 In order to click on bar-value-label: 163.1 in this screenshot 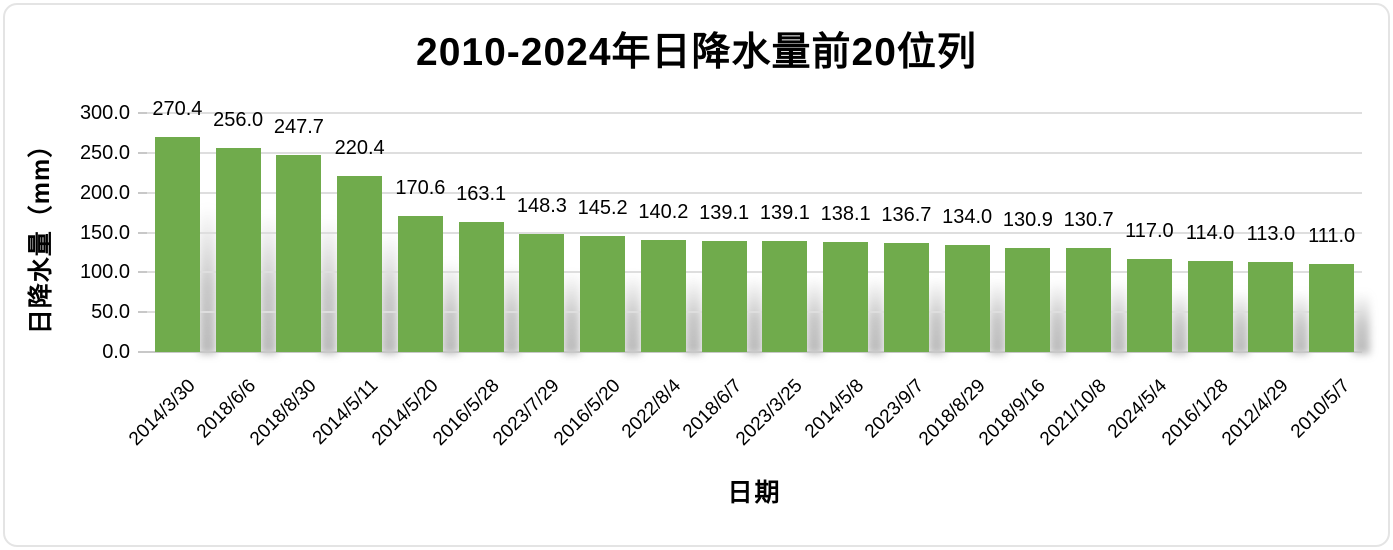, I will do `click(481, 194)`.